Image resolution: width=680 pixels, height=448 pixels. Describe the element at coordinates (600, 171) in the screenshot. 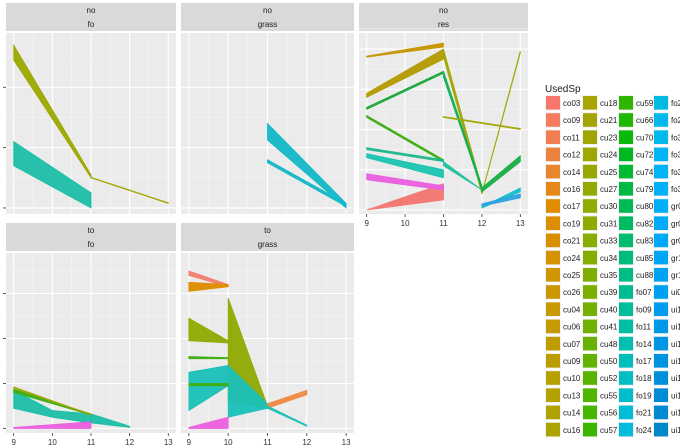

I see `legend-item: cu25` at that location.